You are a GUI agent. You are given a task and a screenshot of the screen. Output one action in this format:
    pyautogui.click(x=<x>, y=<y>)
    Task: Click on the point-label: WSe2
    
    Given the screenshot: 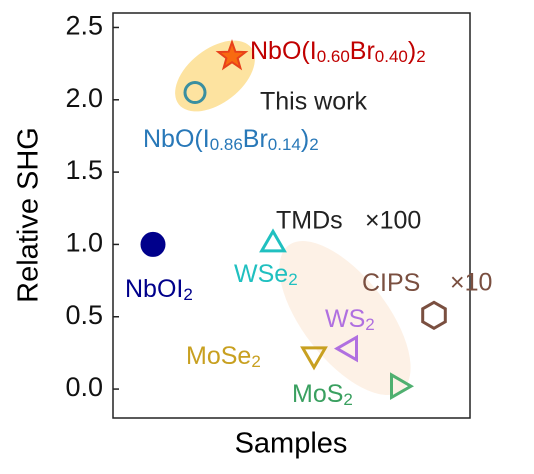 What is the action you would take?
    pyautogui.click(x=266, y=274)
    